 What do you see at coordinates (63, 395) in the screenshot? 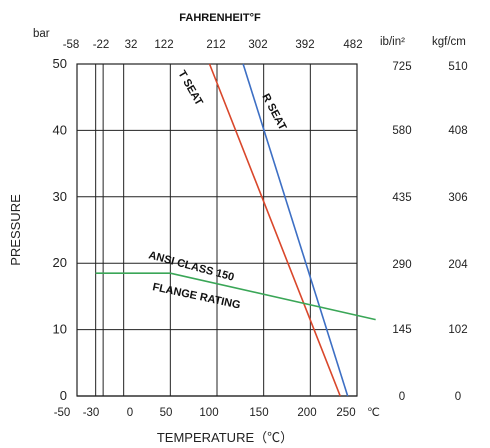
I see `y-tick-label: 0` at bounding box center [63, 395].